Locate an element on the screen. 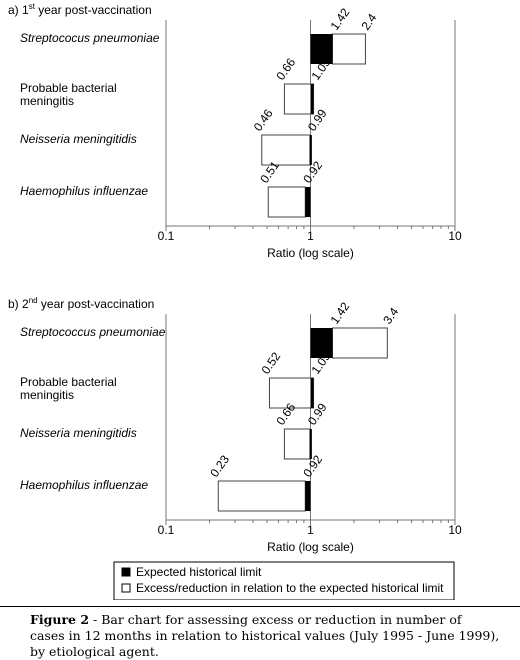 The height and width of the screenshot is (660, 520). caption-label: Figure 2 is located at coordinates (60, 619).